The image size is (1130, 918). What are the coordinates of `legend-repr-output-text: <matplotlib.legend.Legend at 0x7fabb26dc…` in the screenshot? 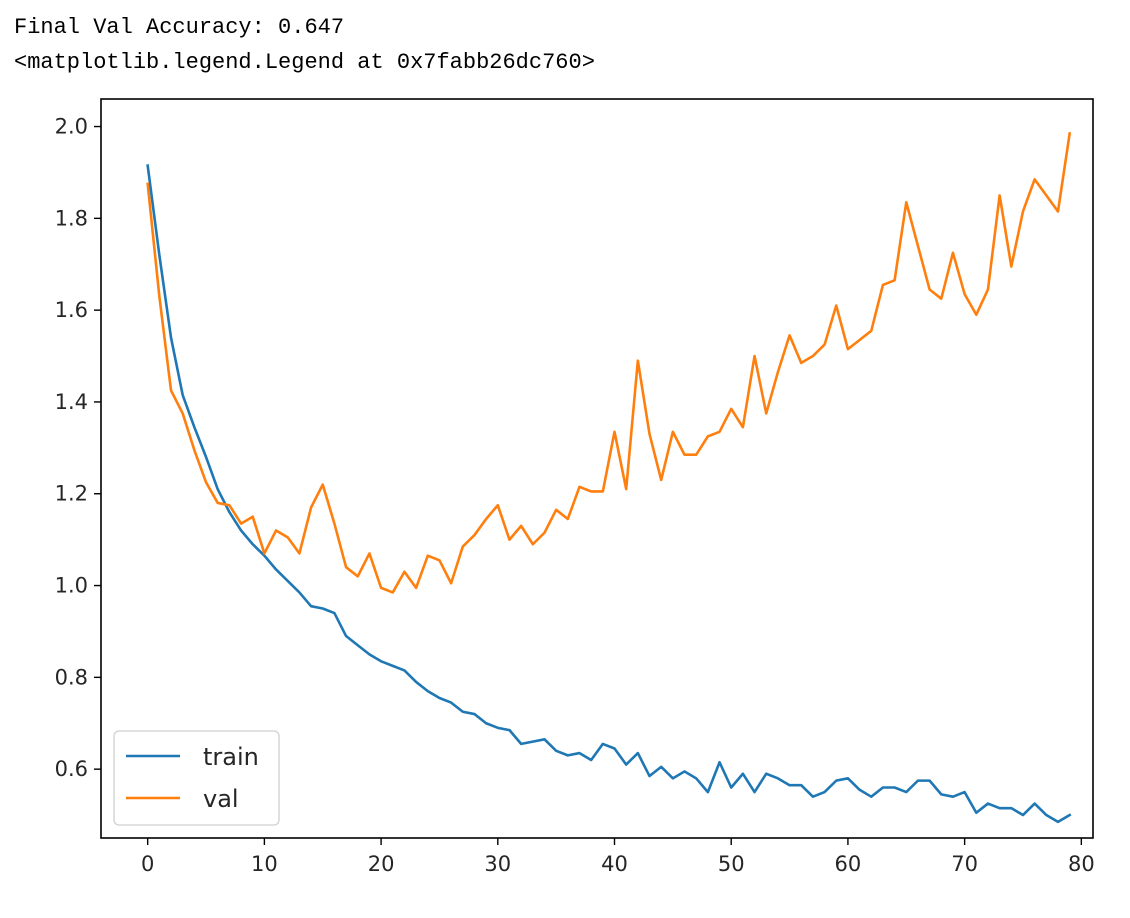 It's located at (304, 62).